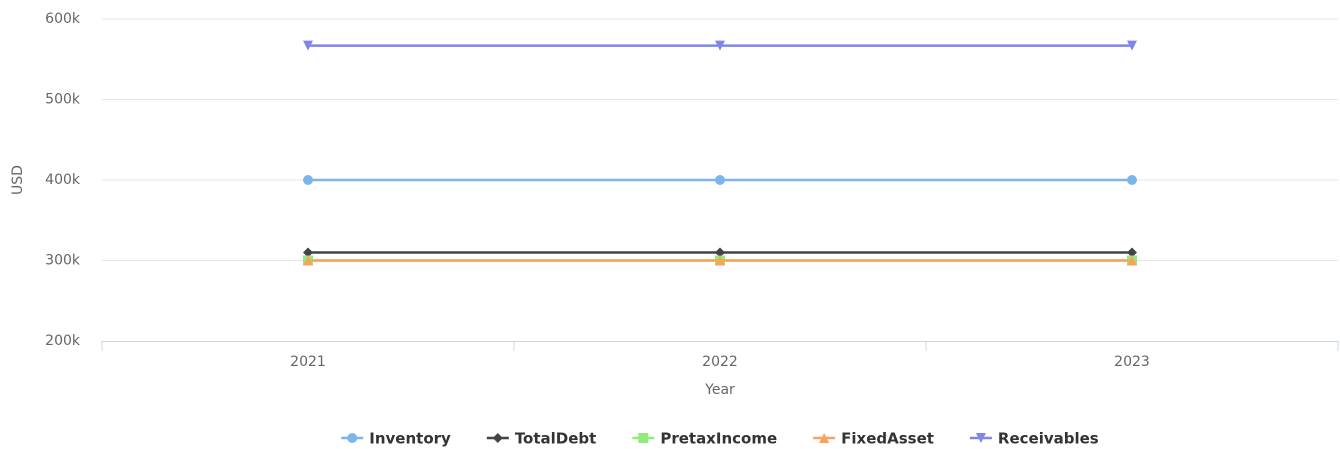  Describe the element at coordinates (719, 390) in the screenshot. I see `x-axis-label: Year` at that location.